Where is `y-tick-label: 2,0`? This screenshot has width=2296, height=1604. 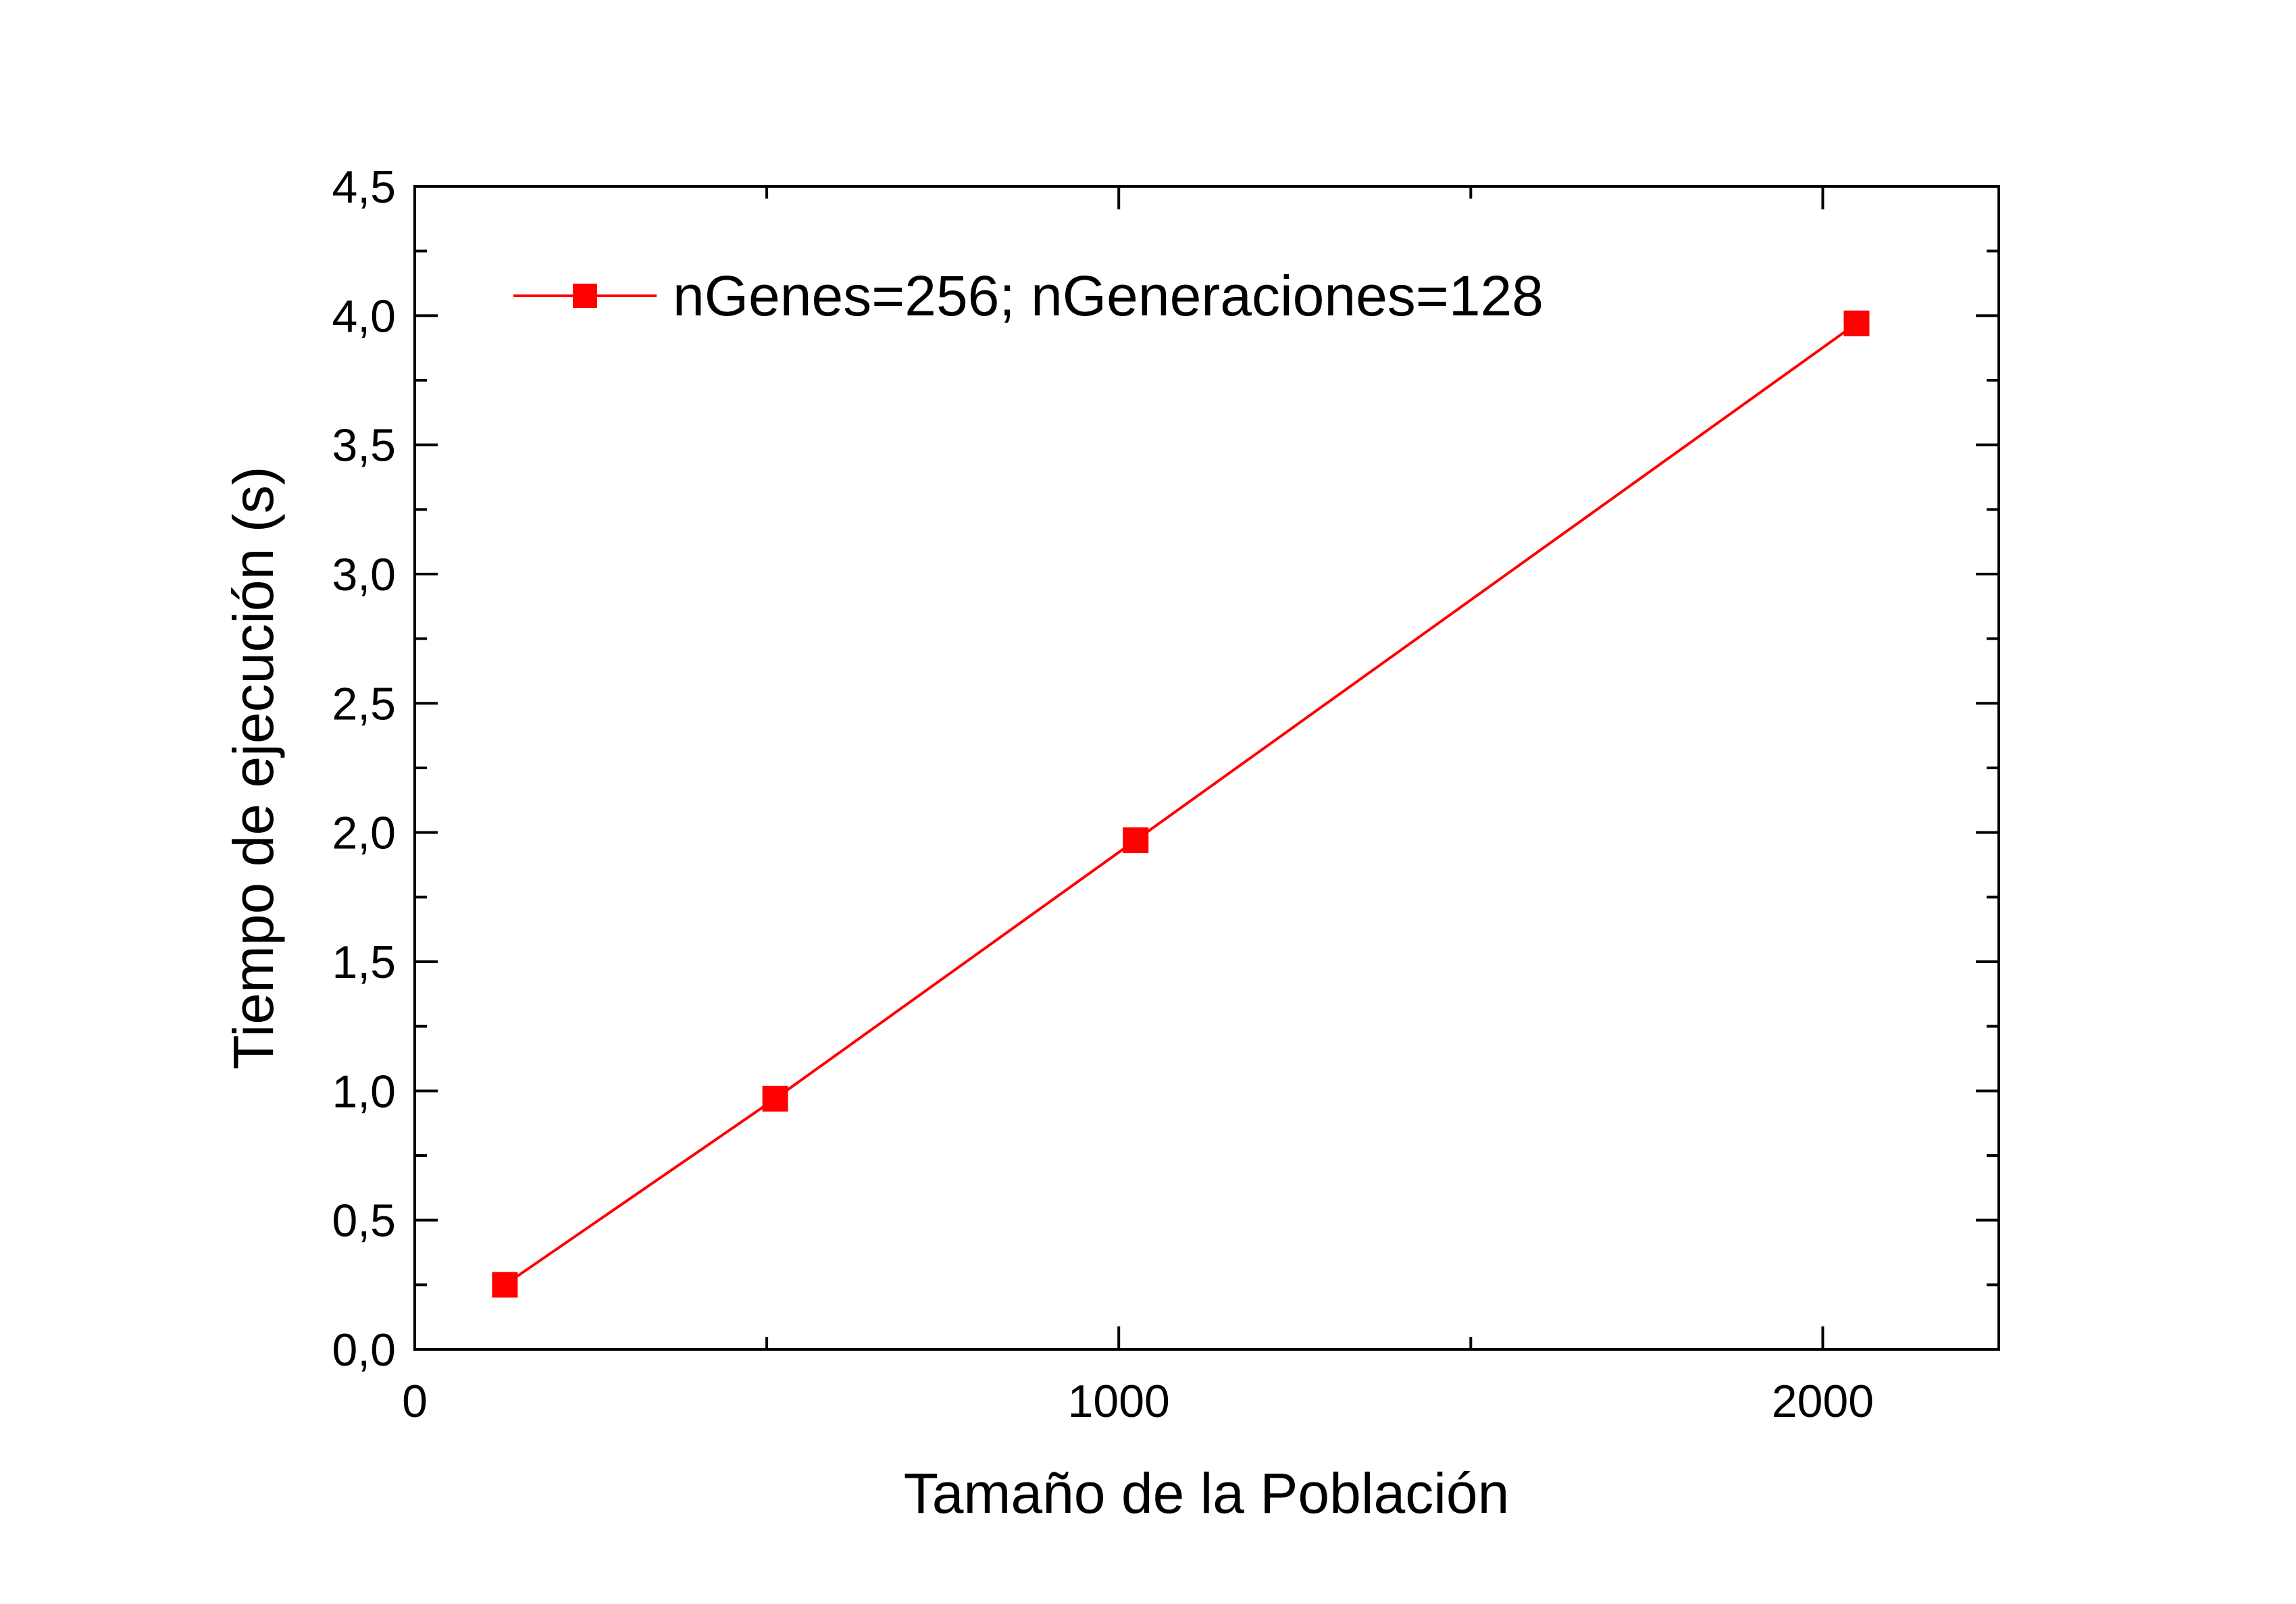 y-tick-label: 2,0 is located at coordinates (364, 833).